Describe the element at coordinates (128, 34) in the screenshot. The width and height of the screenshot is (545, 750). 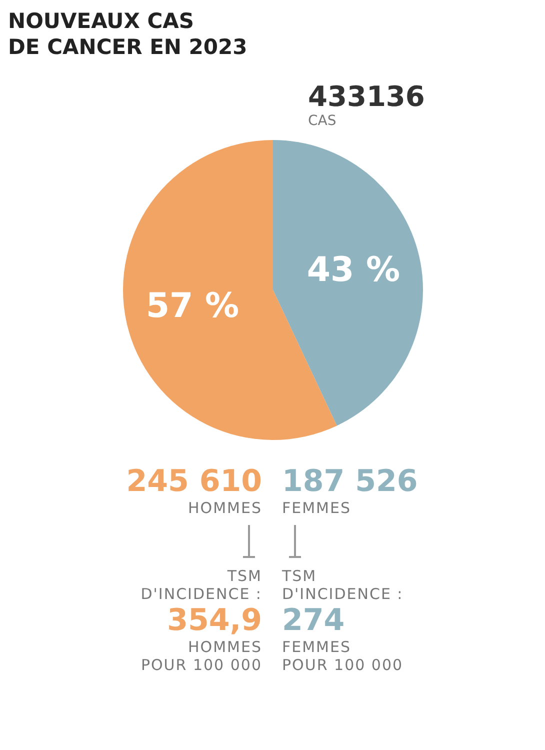
I see `chart-title: NOUVEAUX CAS DE CANCER EN 2023` at that location.